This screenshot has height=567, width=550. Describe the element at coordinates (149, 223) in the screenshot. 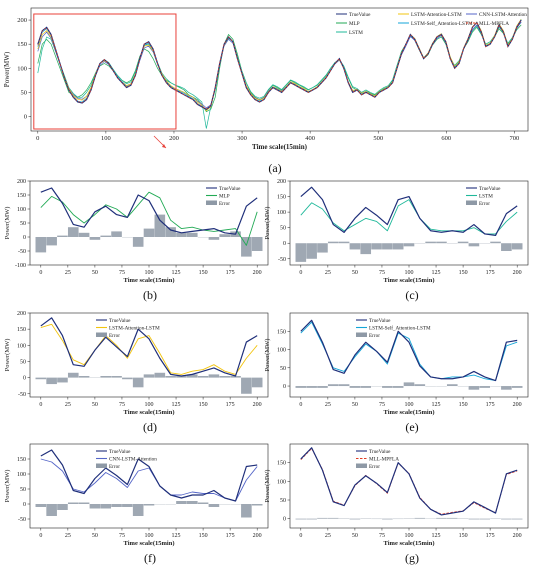

I see `plot-frame` at that location.